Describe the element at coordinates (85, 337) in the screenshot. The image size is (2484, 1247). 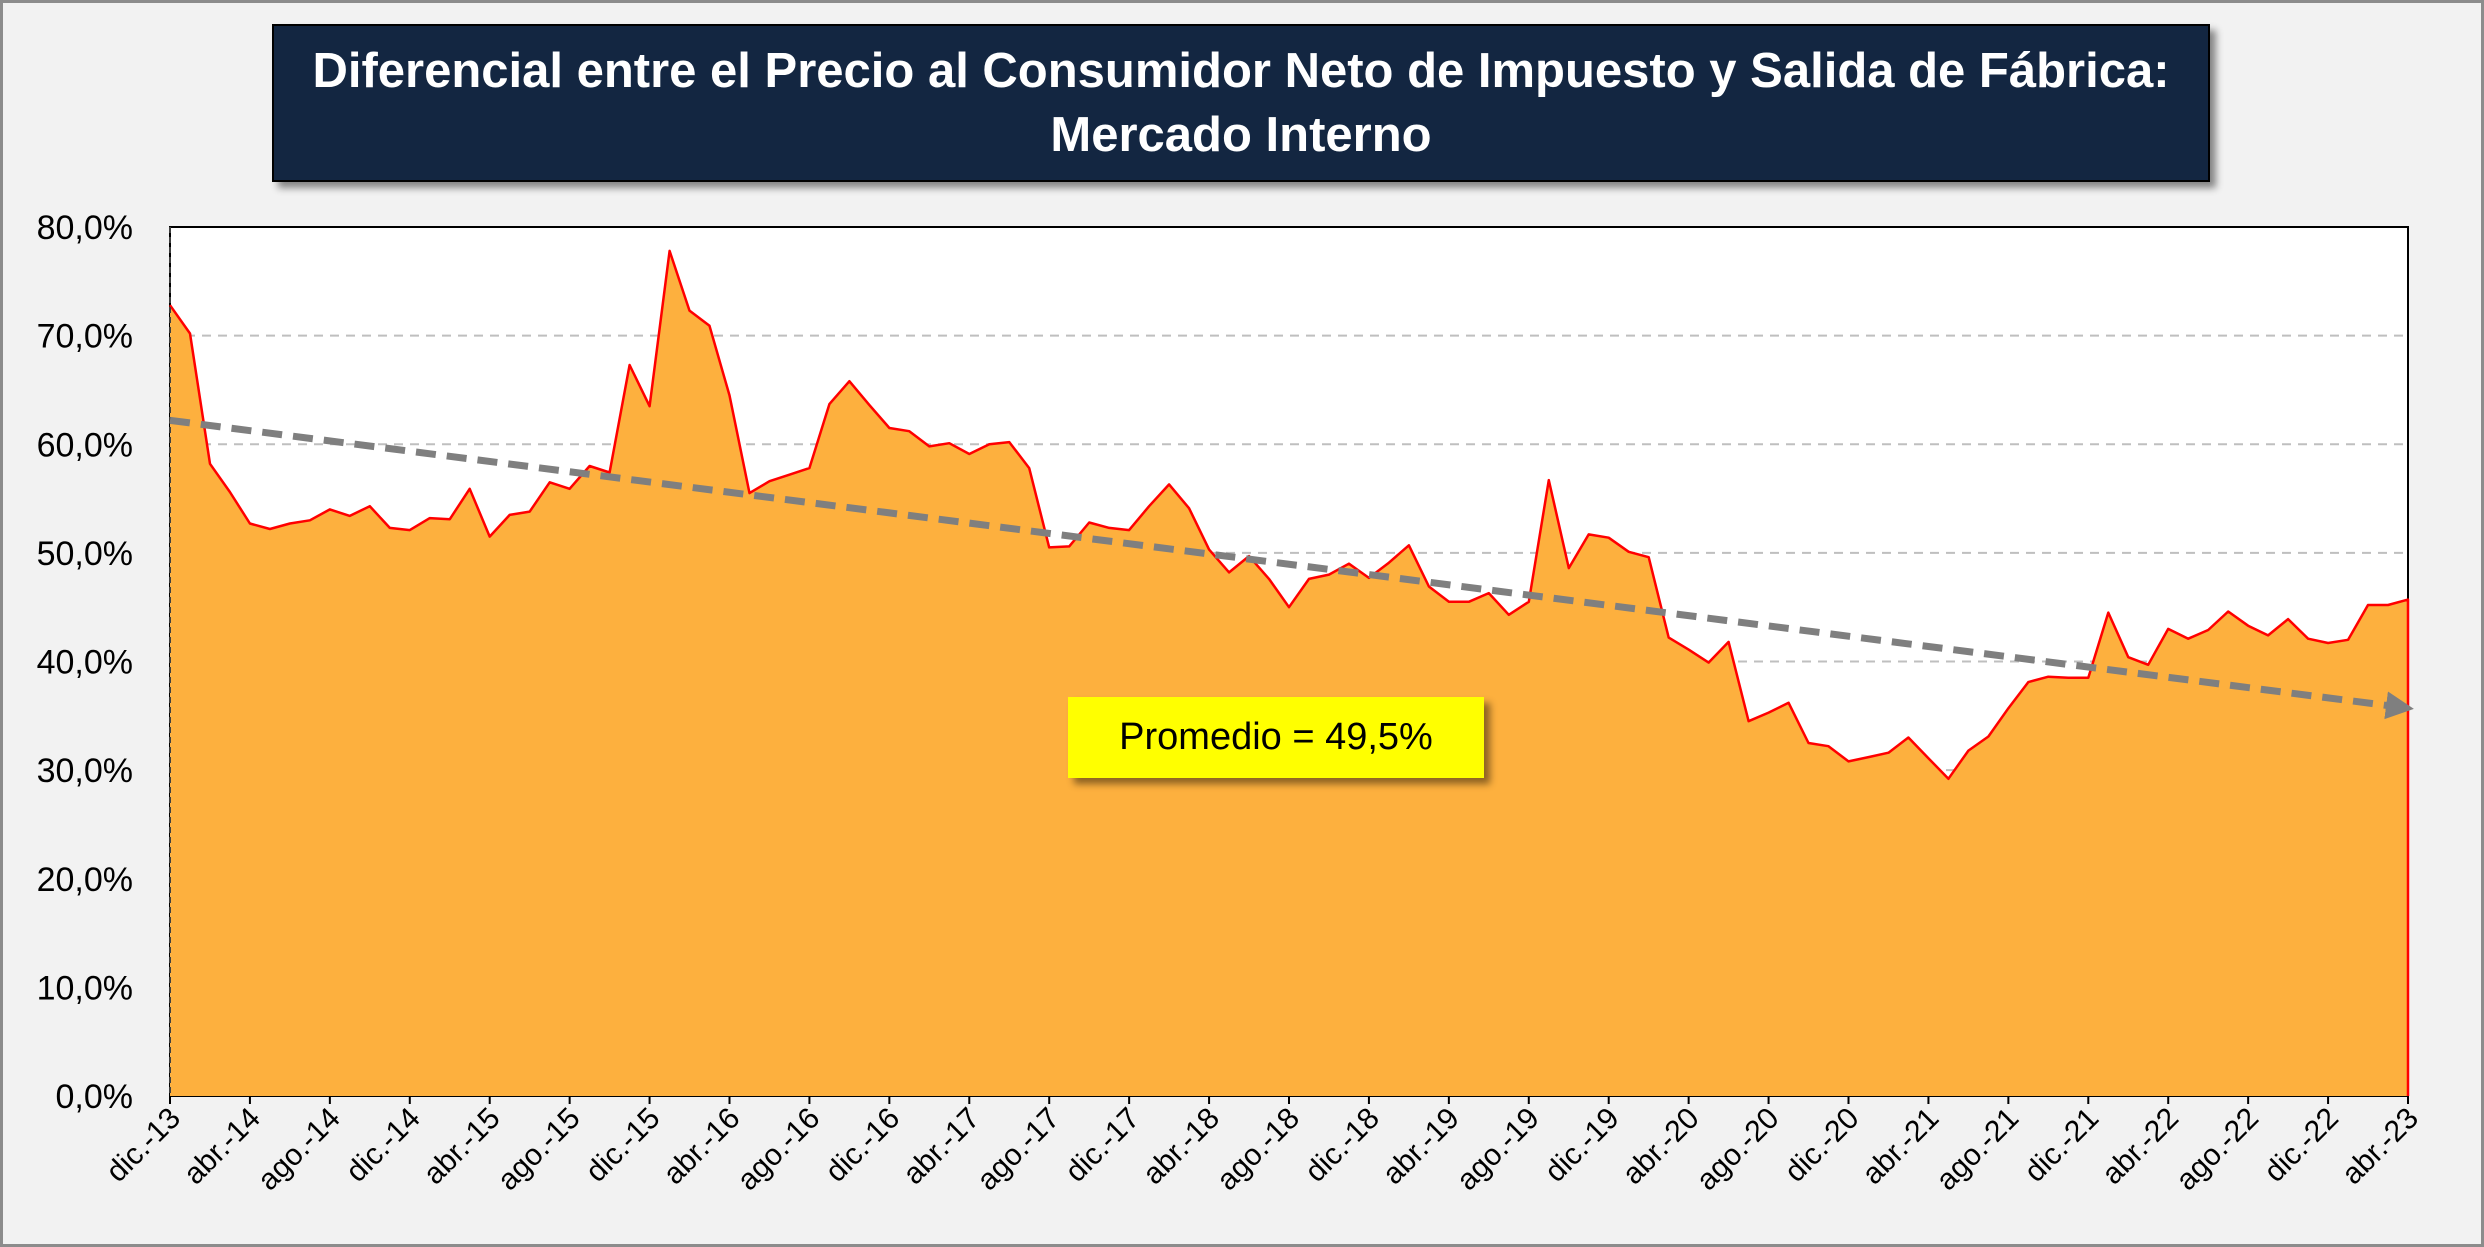
I see `y-tick-label: 70,0%` at that location.